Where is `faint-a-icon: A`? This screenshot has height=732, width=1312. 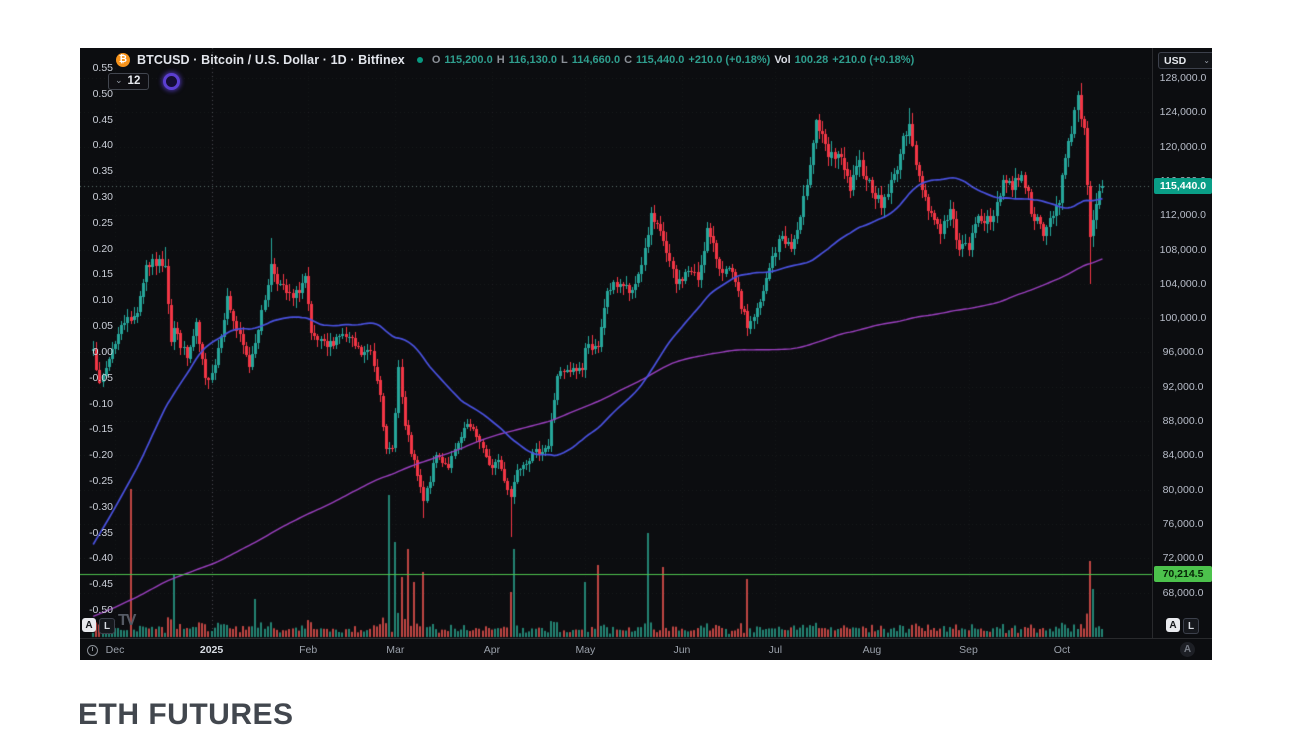
faint-a-icon: A is located at coordinates (1187, 649).